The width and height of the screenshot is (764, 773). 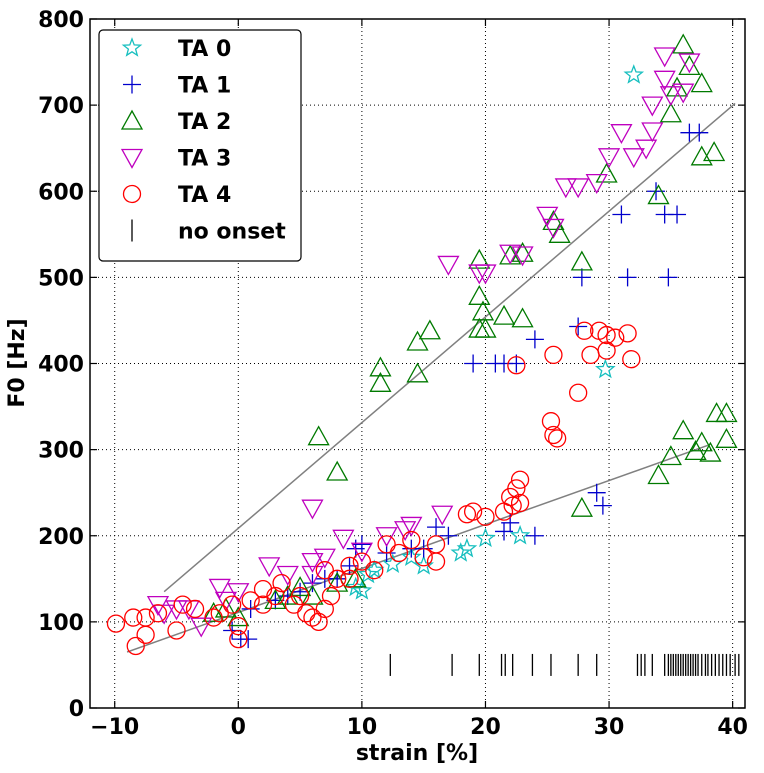 I want to click on y-tick-label: 0, so click(x=76, y=709).